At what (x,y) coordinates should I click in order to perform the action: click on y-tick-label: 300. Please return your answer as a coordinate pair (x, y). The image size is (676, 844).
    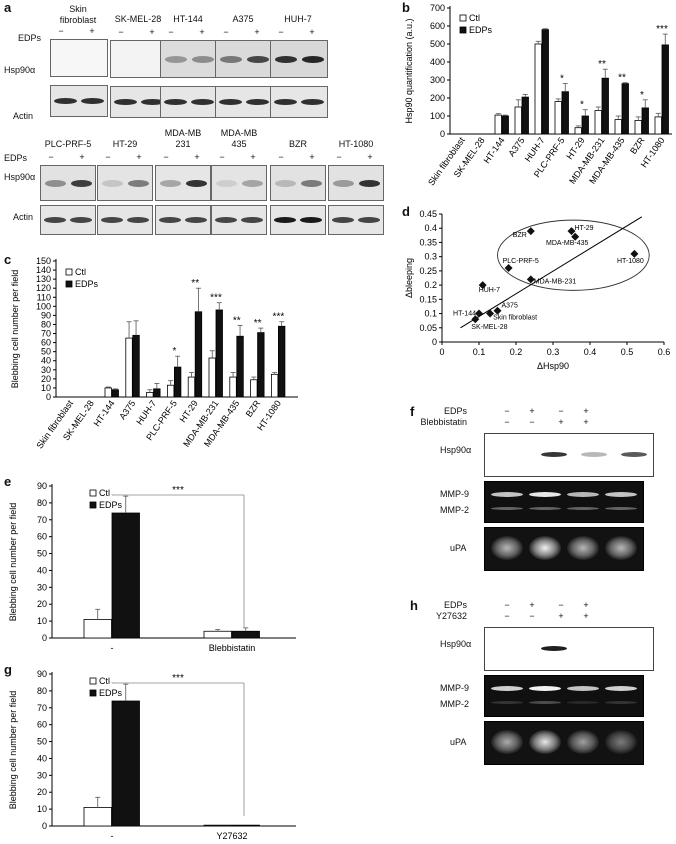
    Looking at the image, I should click on (437, 80).